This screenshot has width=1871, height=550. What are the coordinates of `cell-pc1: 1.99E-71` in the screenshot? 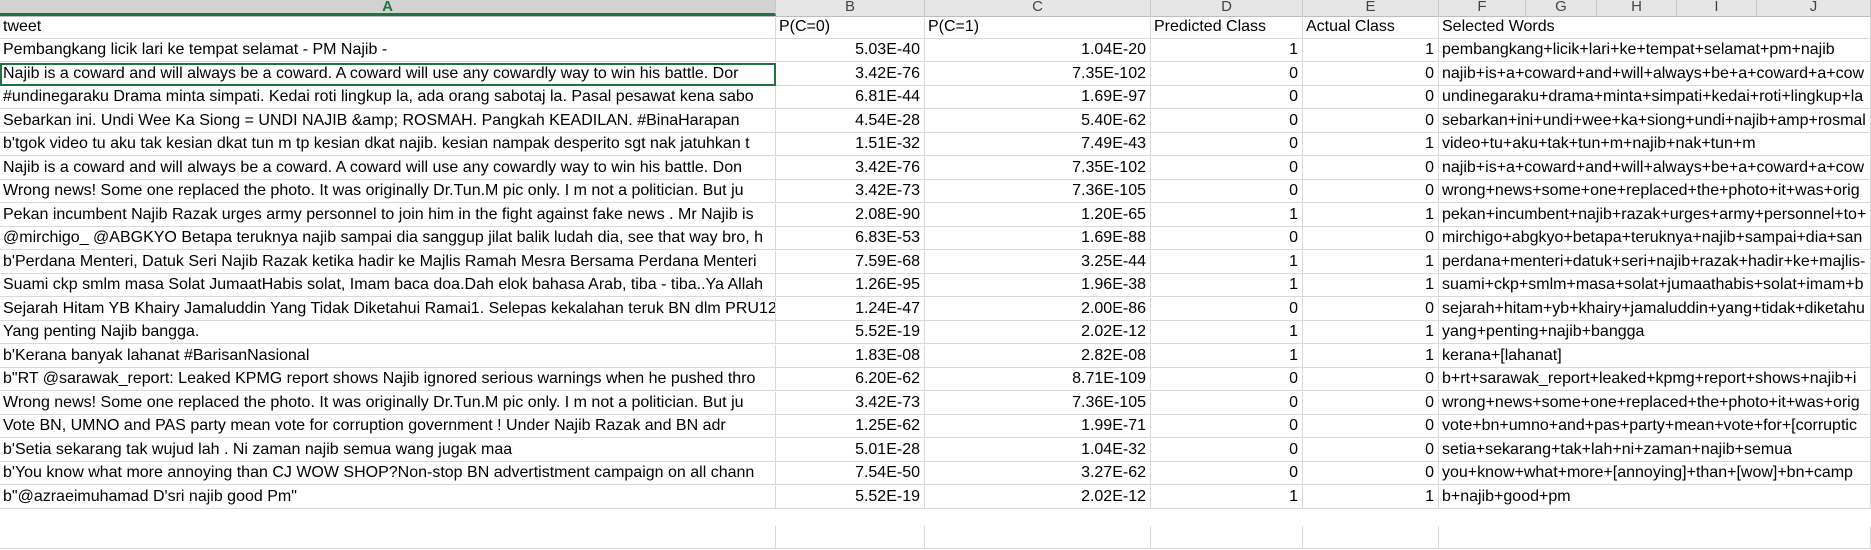 It's located at (1038, 426).